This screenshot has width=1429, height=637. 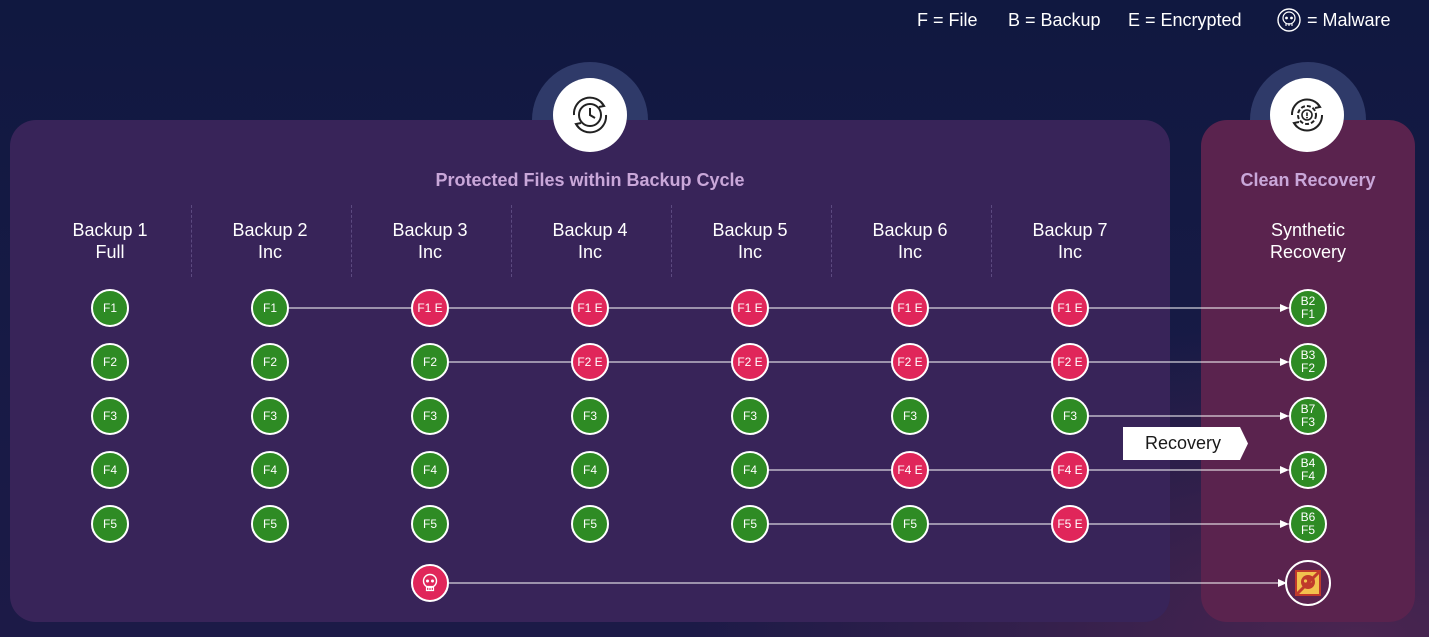 I want to click on recovered-file-label: F5, so click(x=1307, y=530).